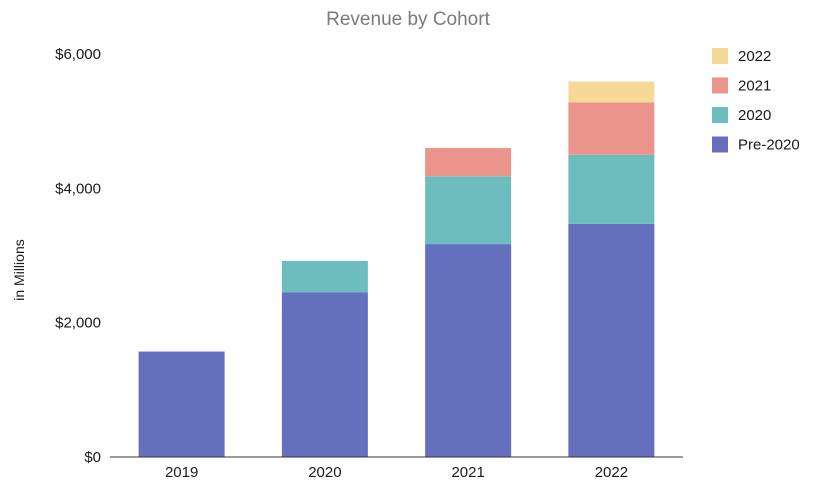  Describe the element at coordinates (611, 189) in the screenshot. I see `bar-2022-2020` at that location.